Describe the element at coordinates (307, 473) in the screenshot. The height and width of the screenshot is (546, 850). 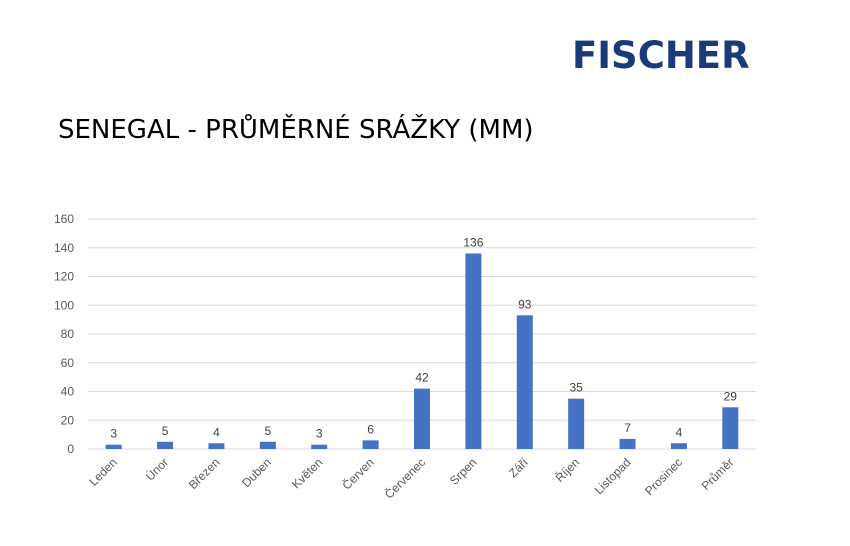
I see `x-tick-label: Květen` at that location.